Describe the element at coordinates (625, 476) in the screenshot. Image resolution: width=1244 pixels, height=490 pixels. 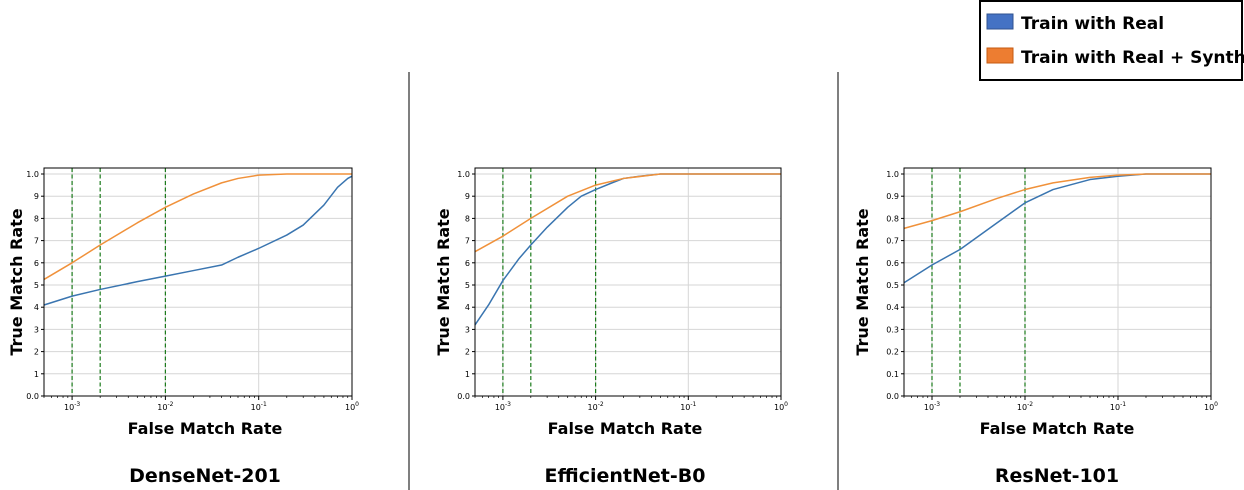
I see `chart-title: EfficientNet-B0` at that location.